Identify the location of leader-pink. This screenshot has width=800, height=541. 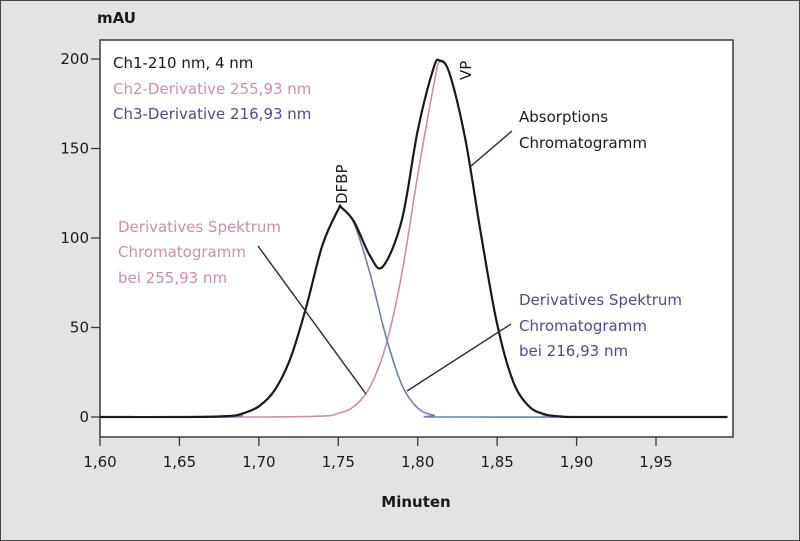
(312, 320).